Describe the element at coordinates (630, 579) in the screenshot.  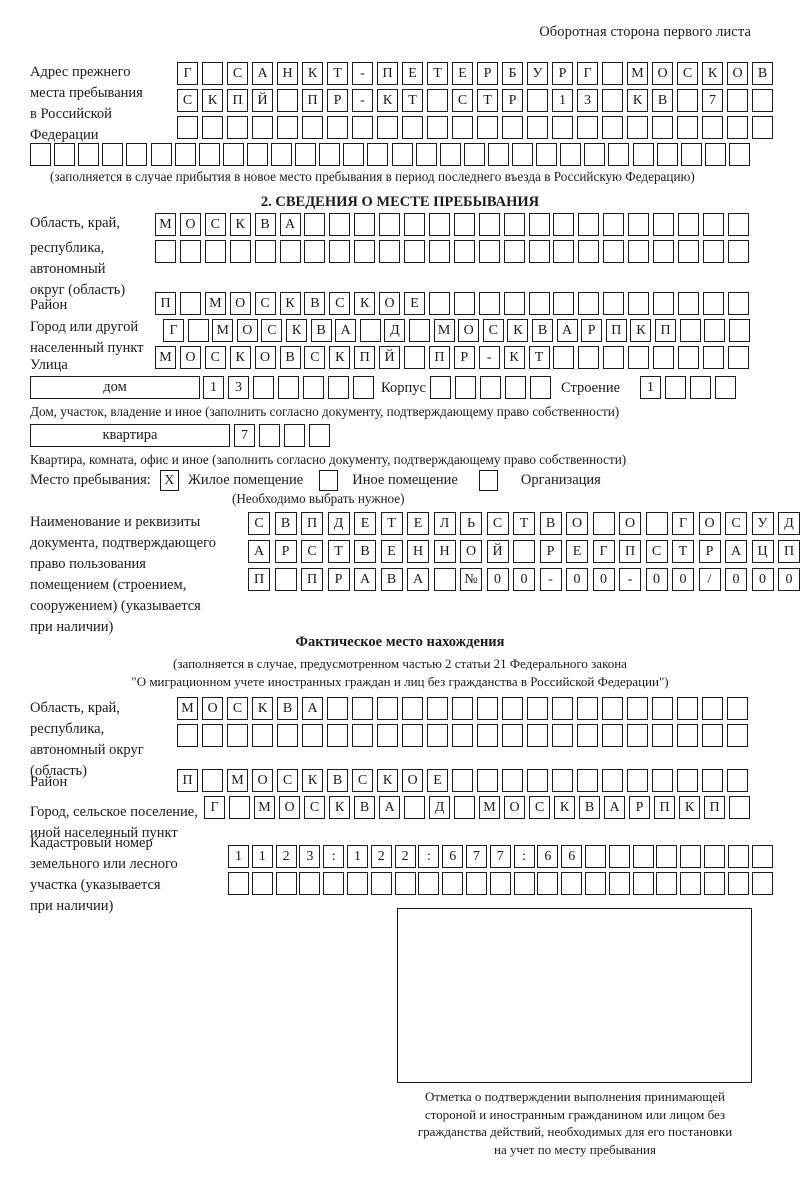
I see `doc-row-3-cell-14: -` at that location.